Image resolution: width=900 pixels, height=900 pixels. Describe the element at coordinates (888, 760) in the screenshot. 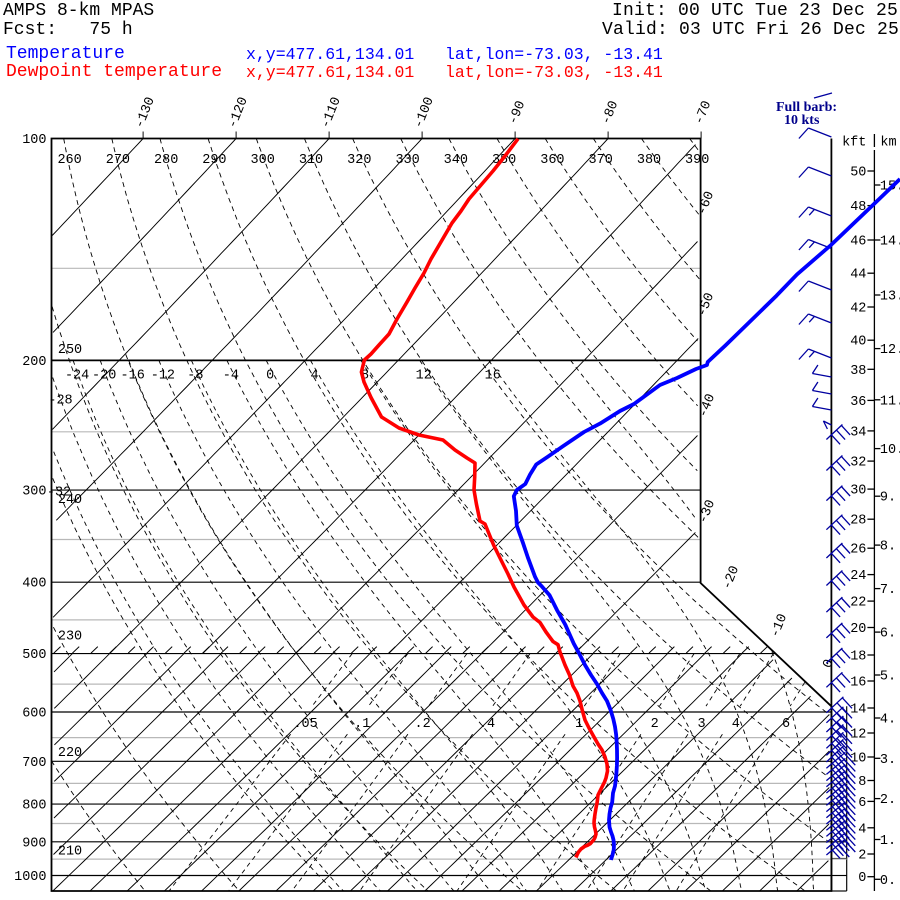

I see `svg-text: 3.` at that location.